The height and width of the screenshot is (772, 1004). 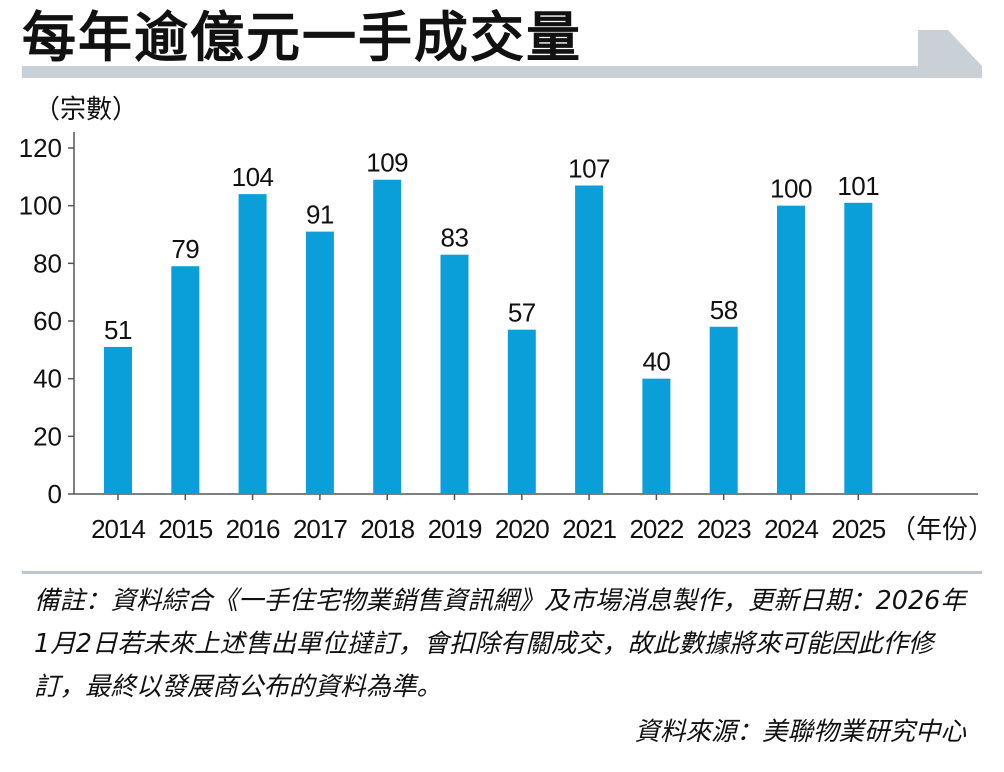 I want to click on note-divider, so click(x=502, y=572).